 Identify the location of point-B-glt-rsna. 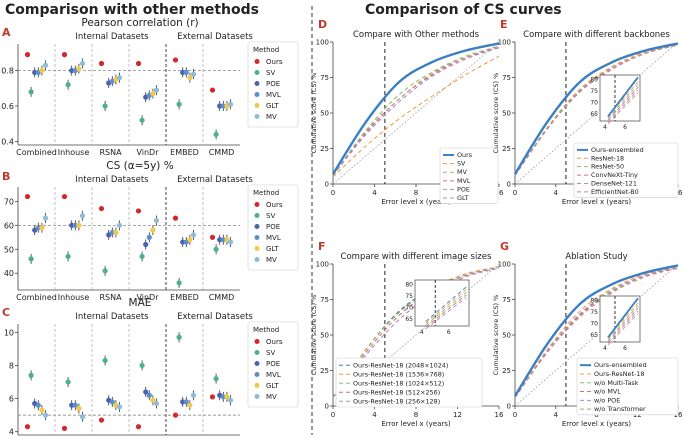
(116, 232).